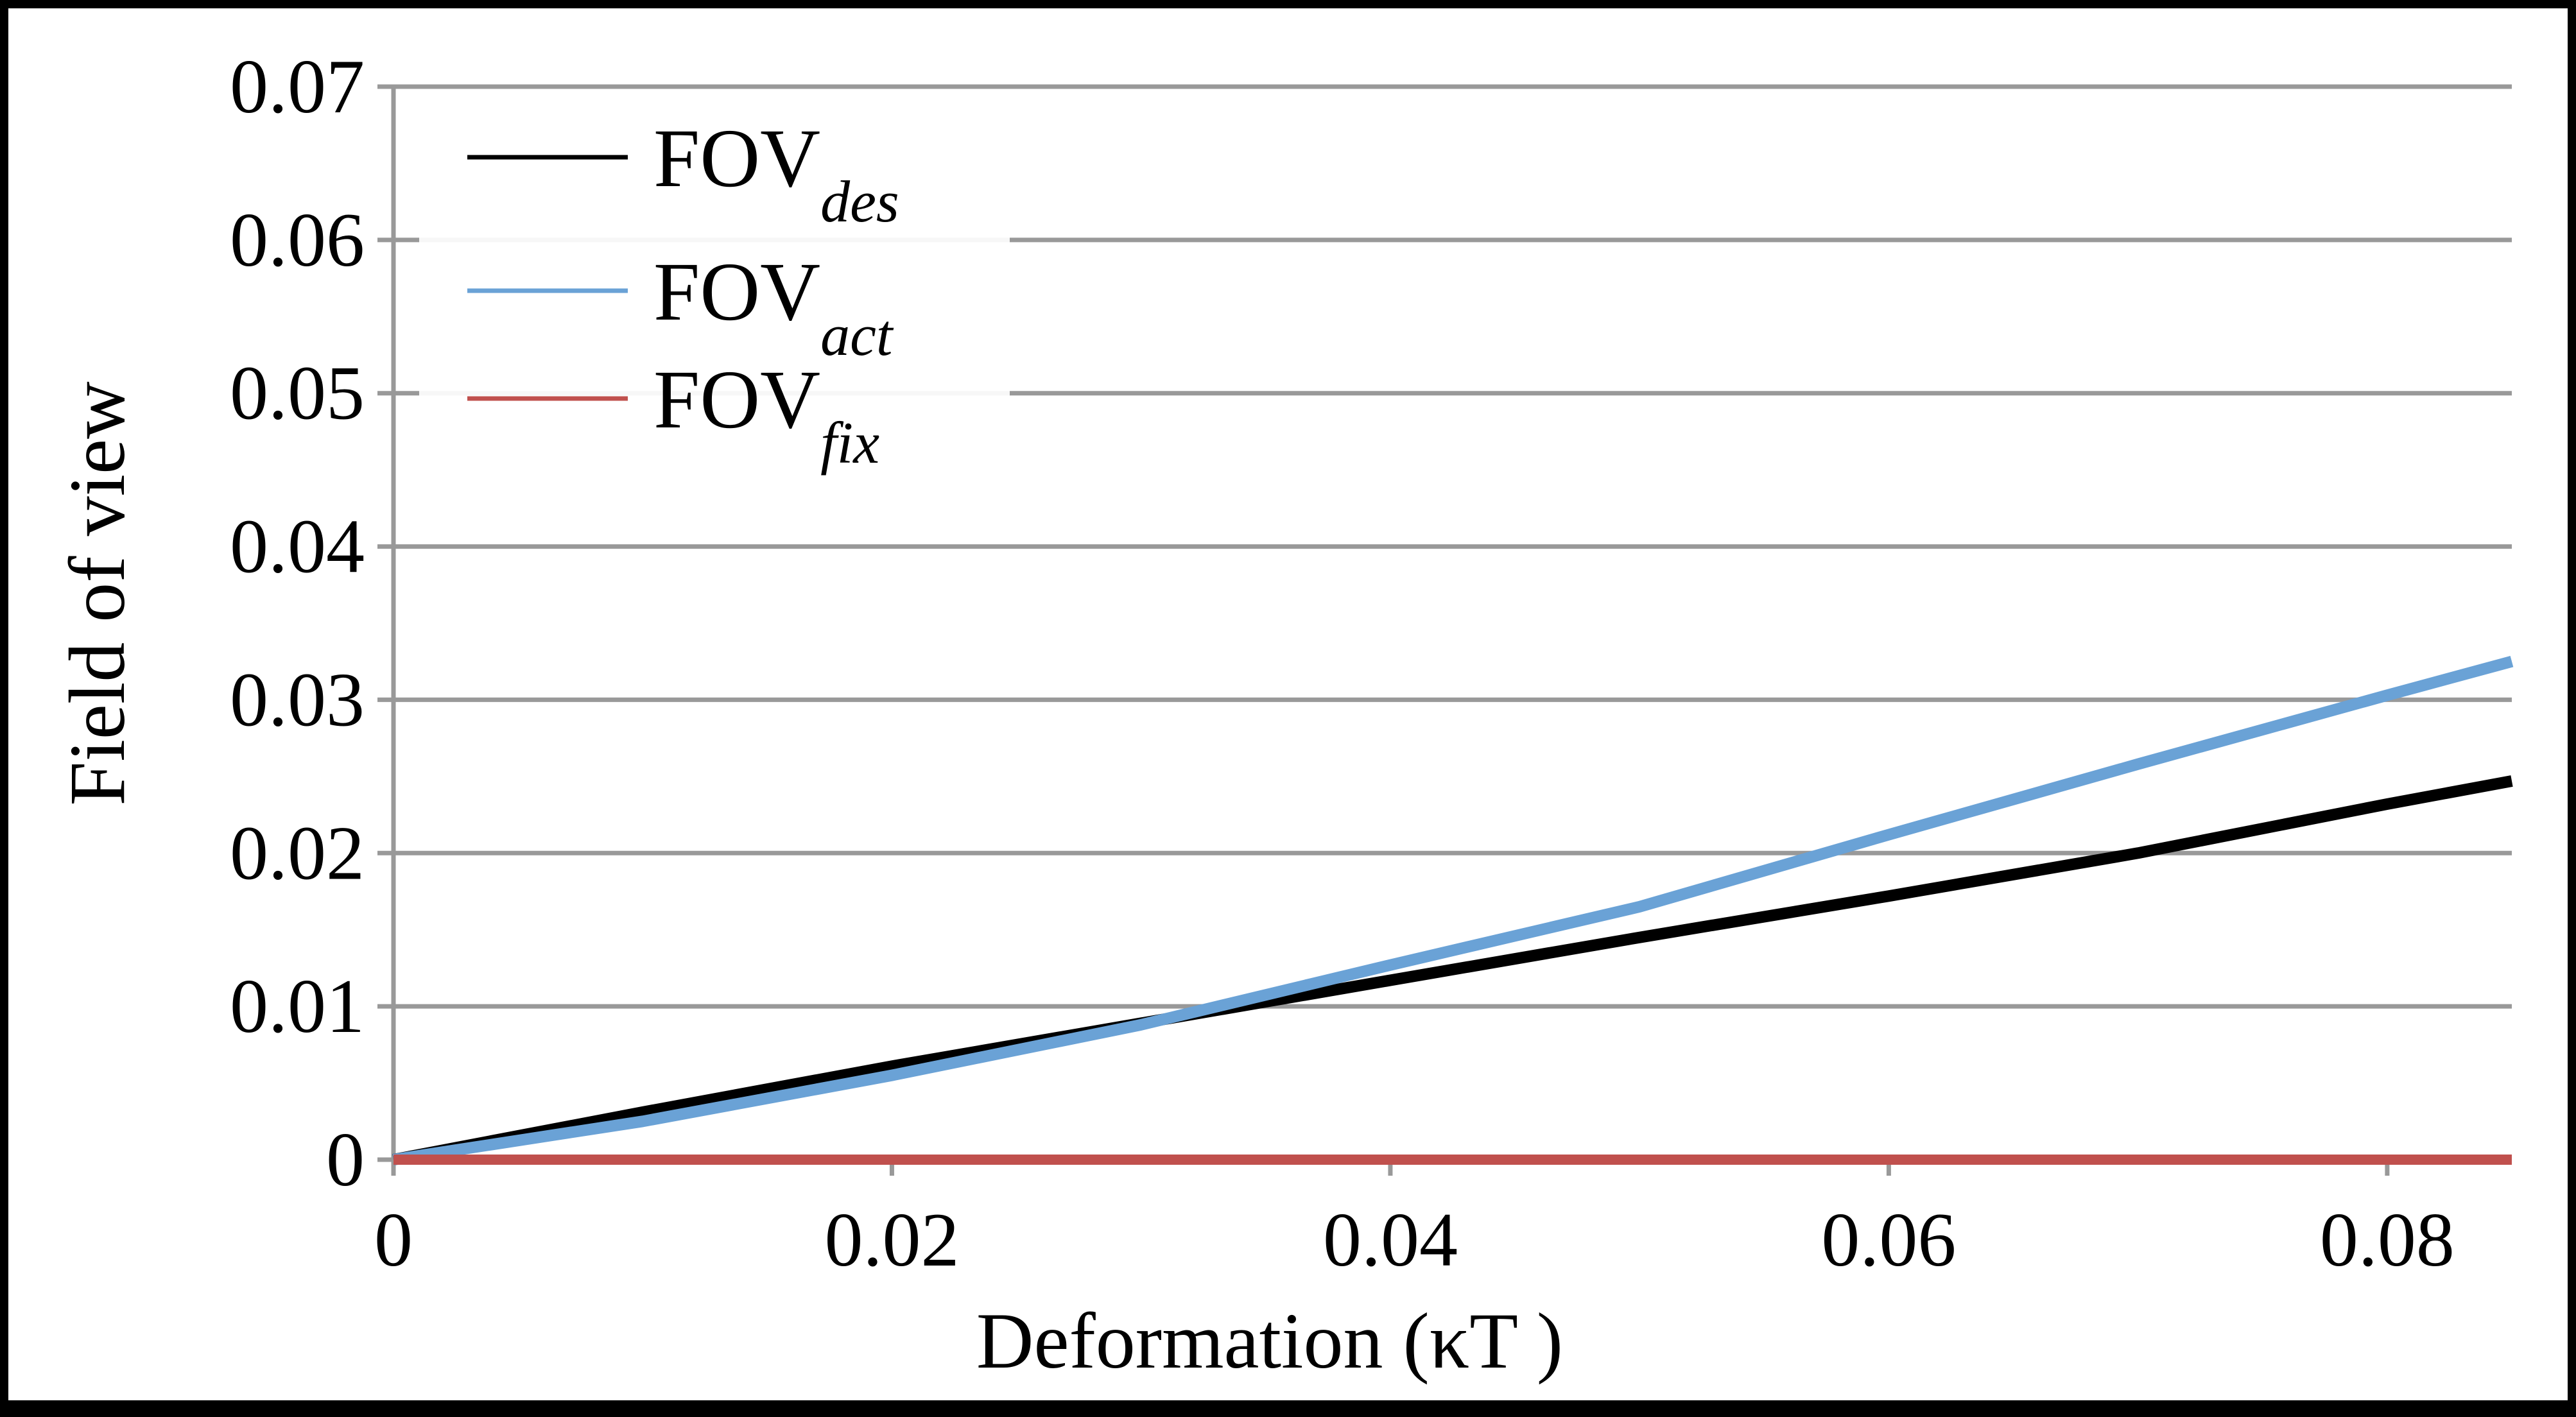 Image resolution: width=2576 pixels, height=1417 pixels. I want to click on legend-background, so click(715, 323).